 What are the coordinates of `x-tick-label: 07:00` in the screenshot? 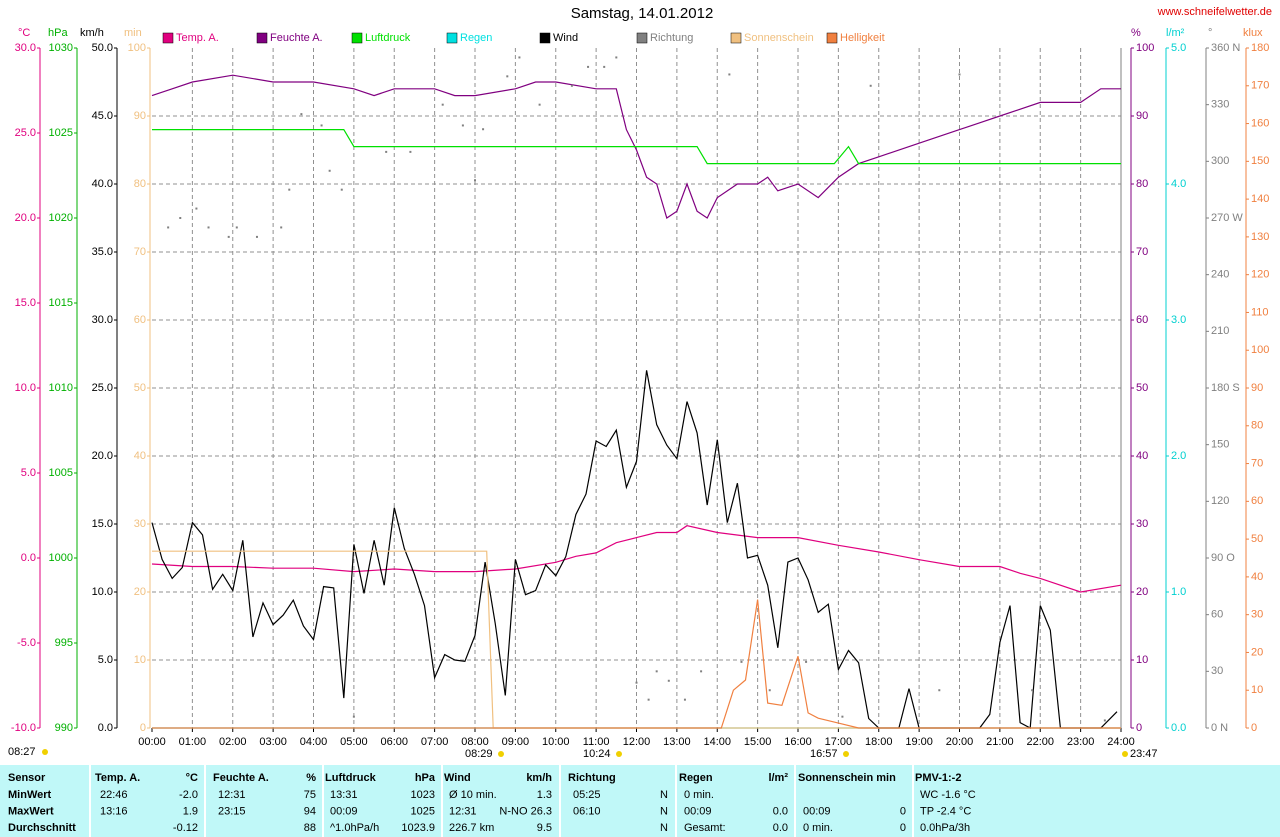 It's located at (435, 742).